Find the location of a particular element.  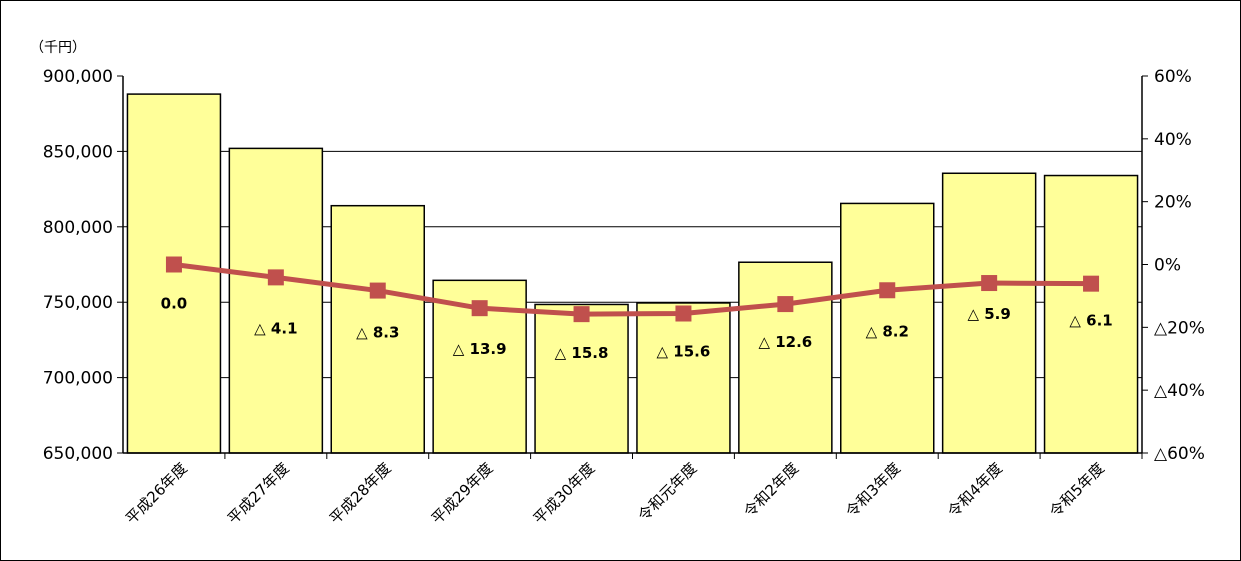

y-tick-label: 650,000 is located at coordinates (78, 454).